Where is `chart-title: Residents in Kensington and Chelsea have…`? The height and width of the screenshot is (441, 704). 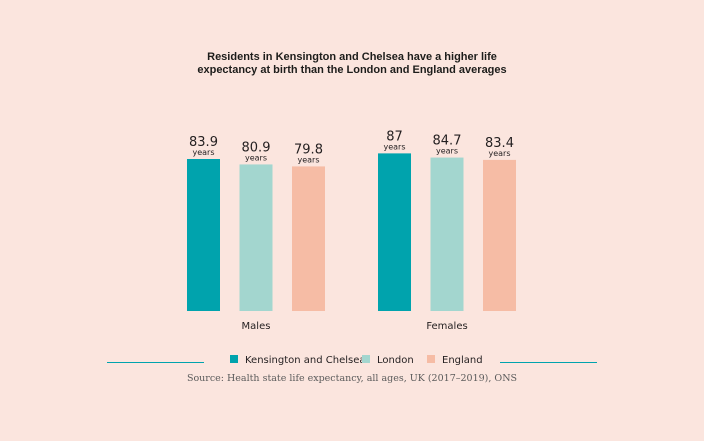 chart-title: Residents in Kensington and Chelsea have… is located at coordinates (351, 63).